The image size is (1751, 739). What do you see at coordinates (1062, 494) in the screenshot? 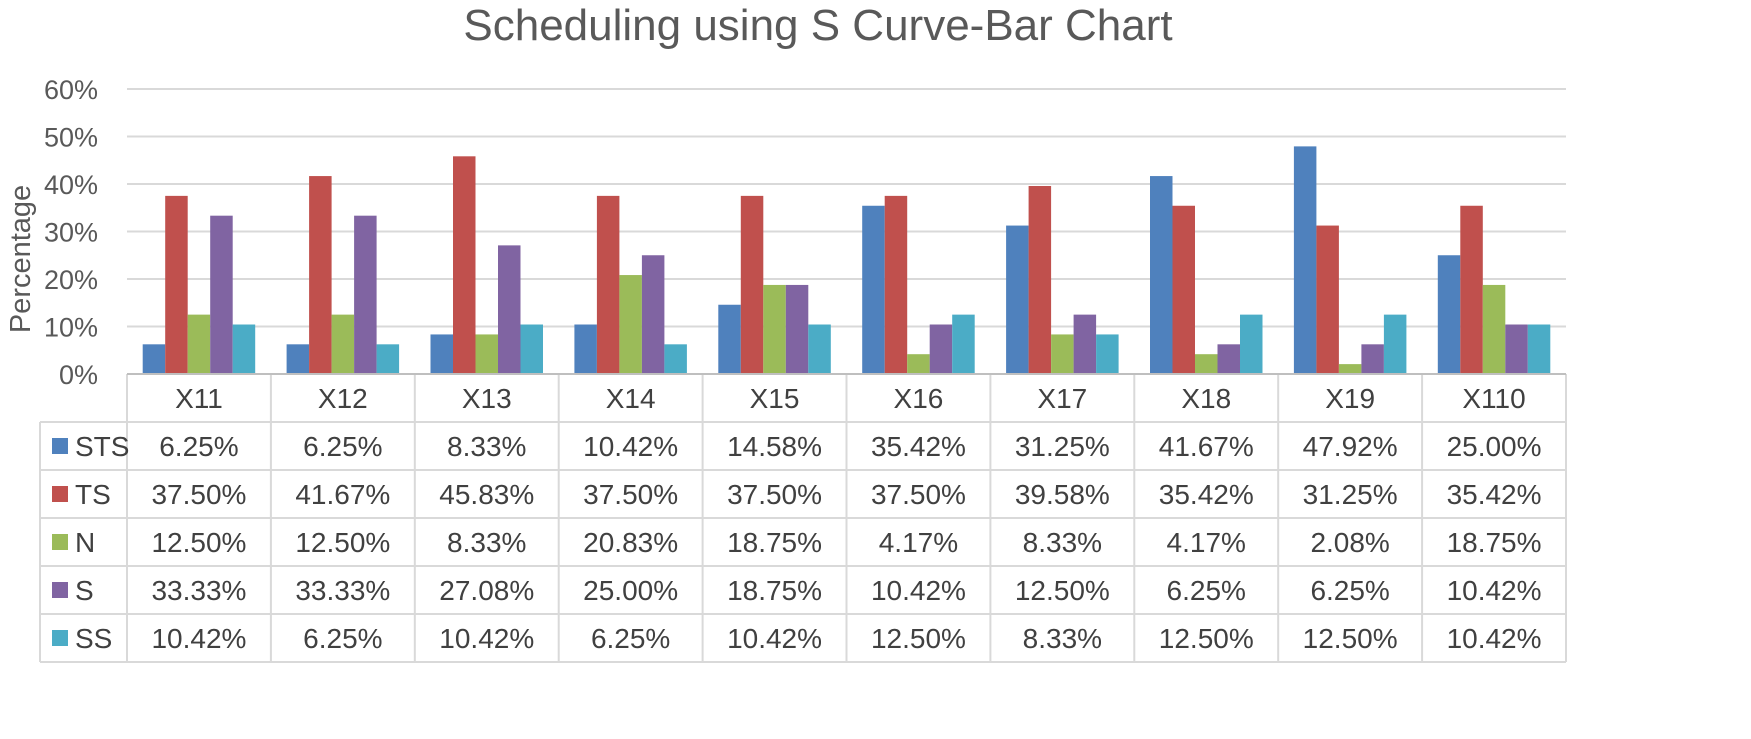
I see `data-label: 39.58%` at bounding box center [1062, 494].